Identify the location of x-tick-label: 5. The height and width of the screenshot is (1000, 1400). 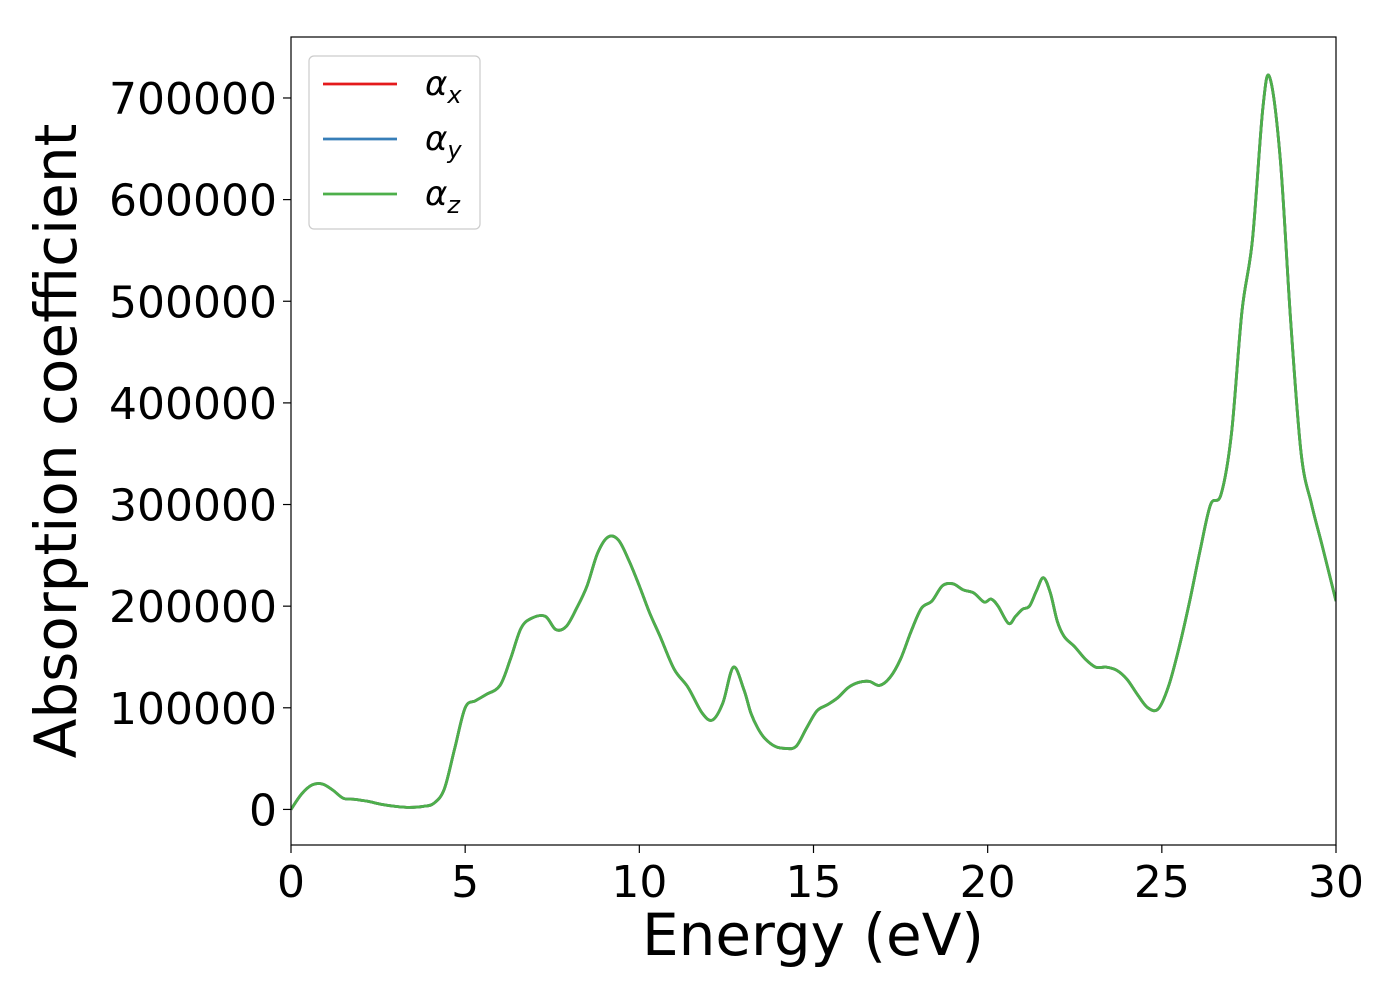
(465, 882).